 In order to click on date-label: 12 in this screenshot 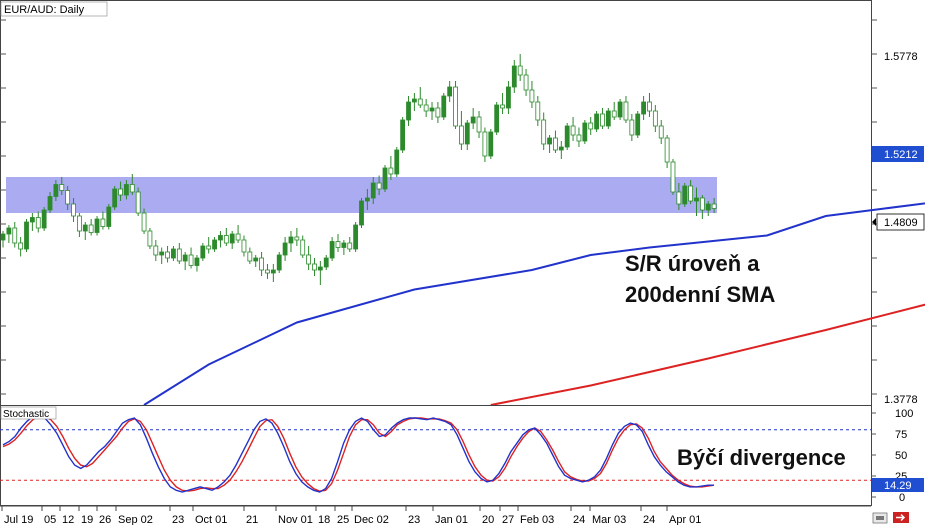, I will do `click(68, 519)`.